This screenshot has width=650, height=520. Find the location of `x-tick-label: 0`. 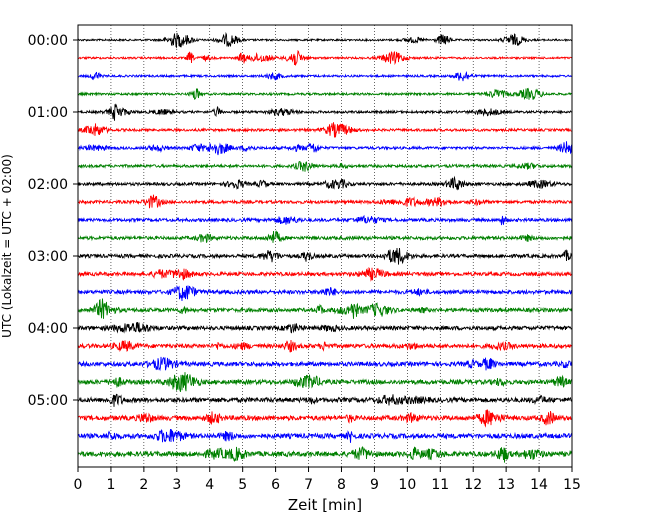

x-tick-label: 0 is located at coordinates (78, 485).